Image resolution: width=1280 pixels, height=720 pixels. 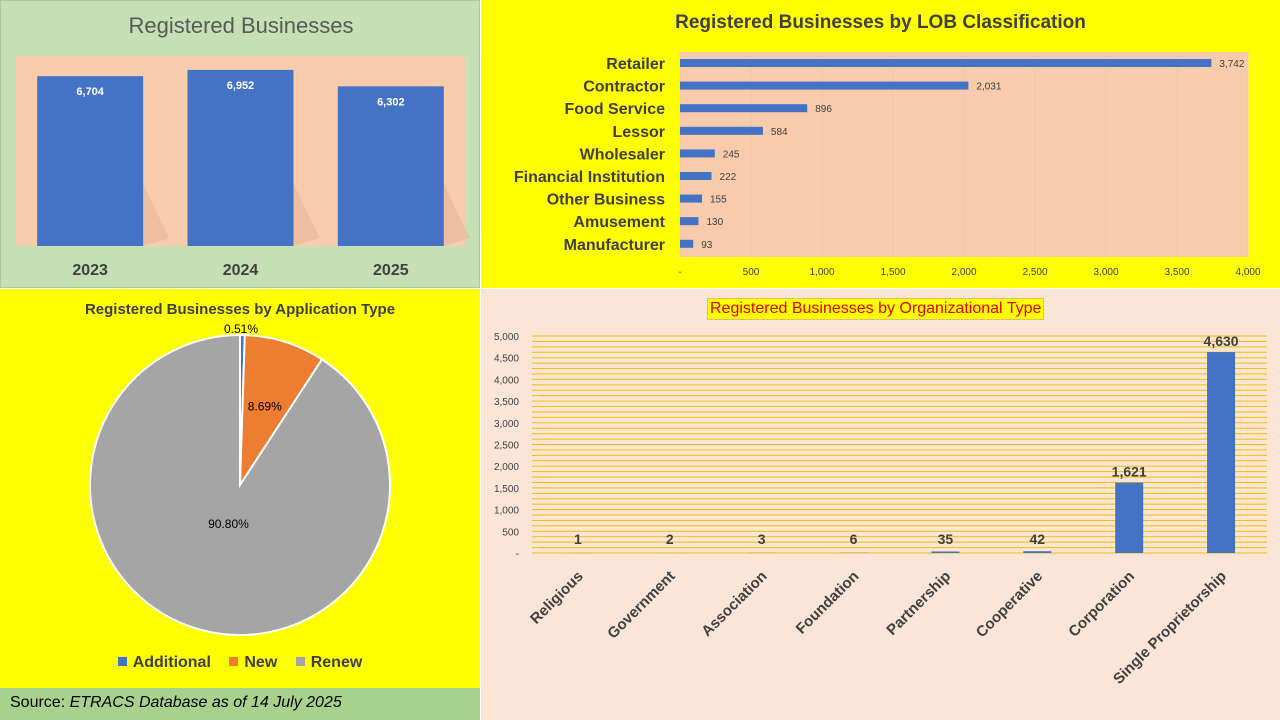 I want to click on data-label: 6,952, so click(x=241, y=86).